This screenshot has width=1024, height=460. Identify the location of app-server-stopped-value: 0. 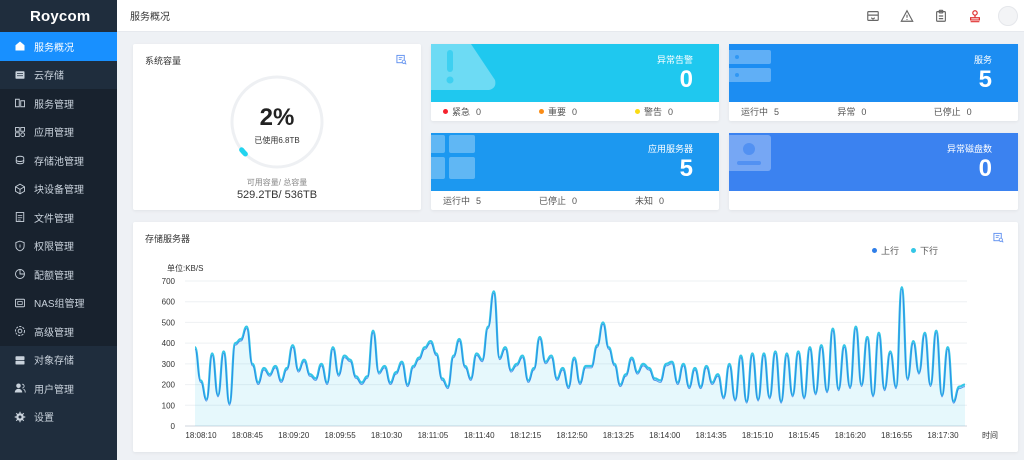
(575, 200).